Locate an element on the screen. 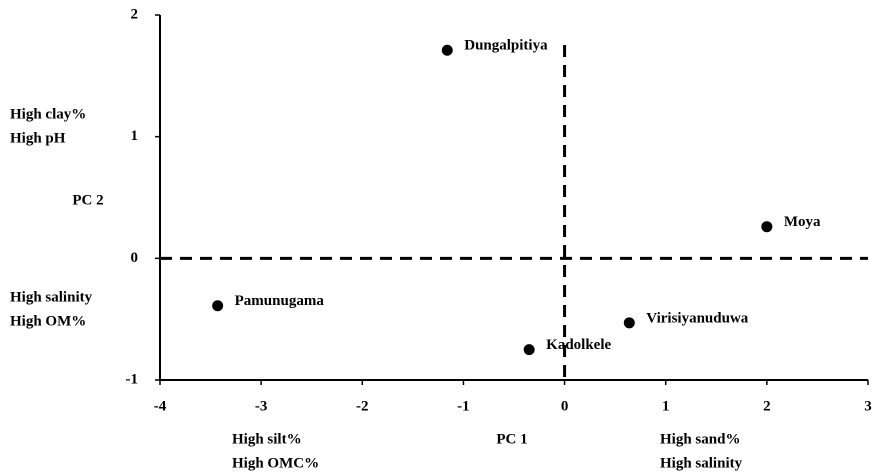  x-tick-label: -3 is located at coordinates (261, 406).